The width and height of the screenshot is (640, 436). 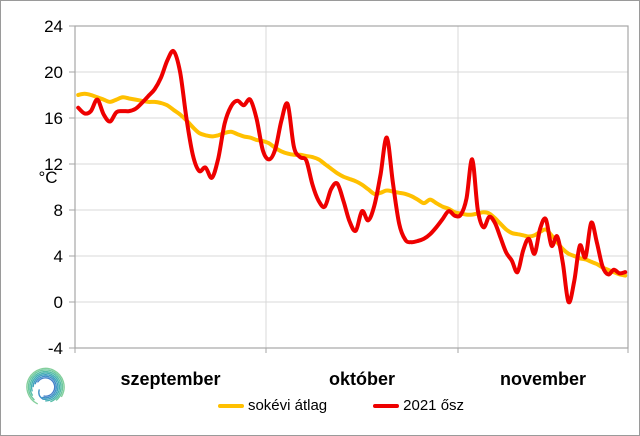 What do you see at coordinates (48, 177) in the screenshot?
I see `y-axis-unit-label: °C` at bounding box center [48, 177].